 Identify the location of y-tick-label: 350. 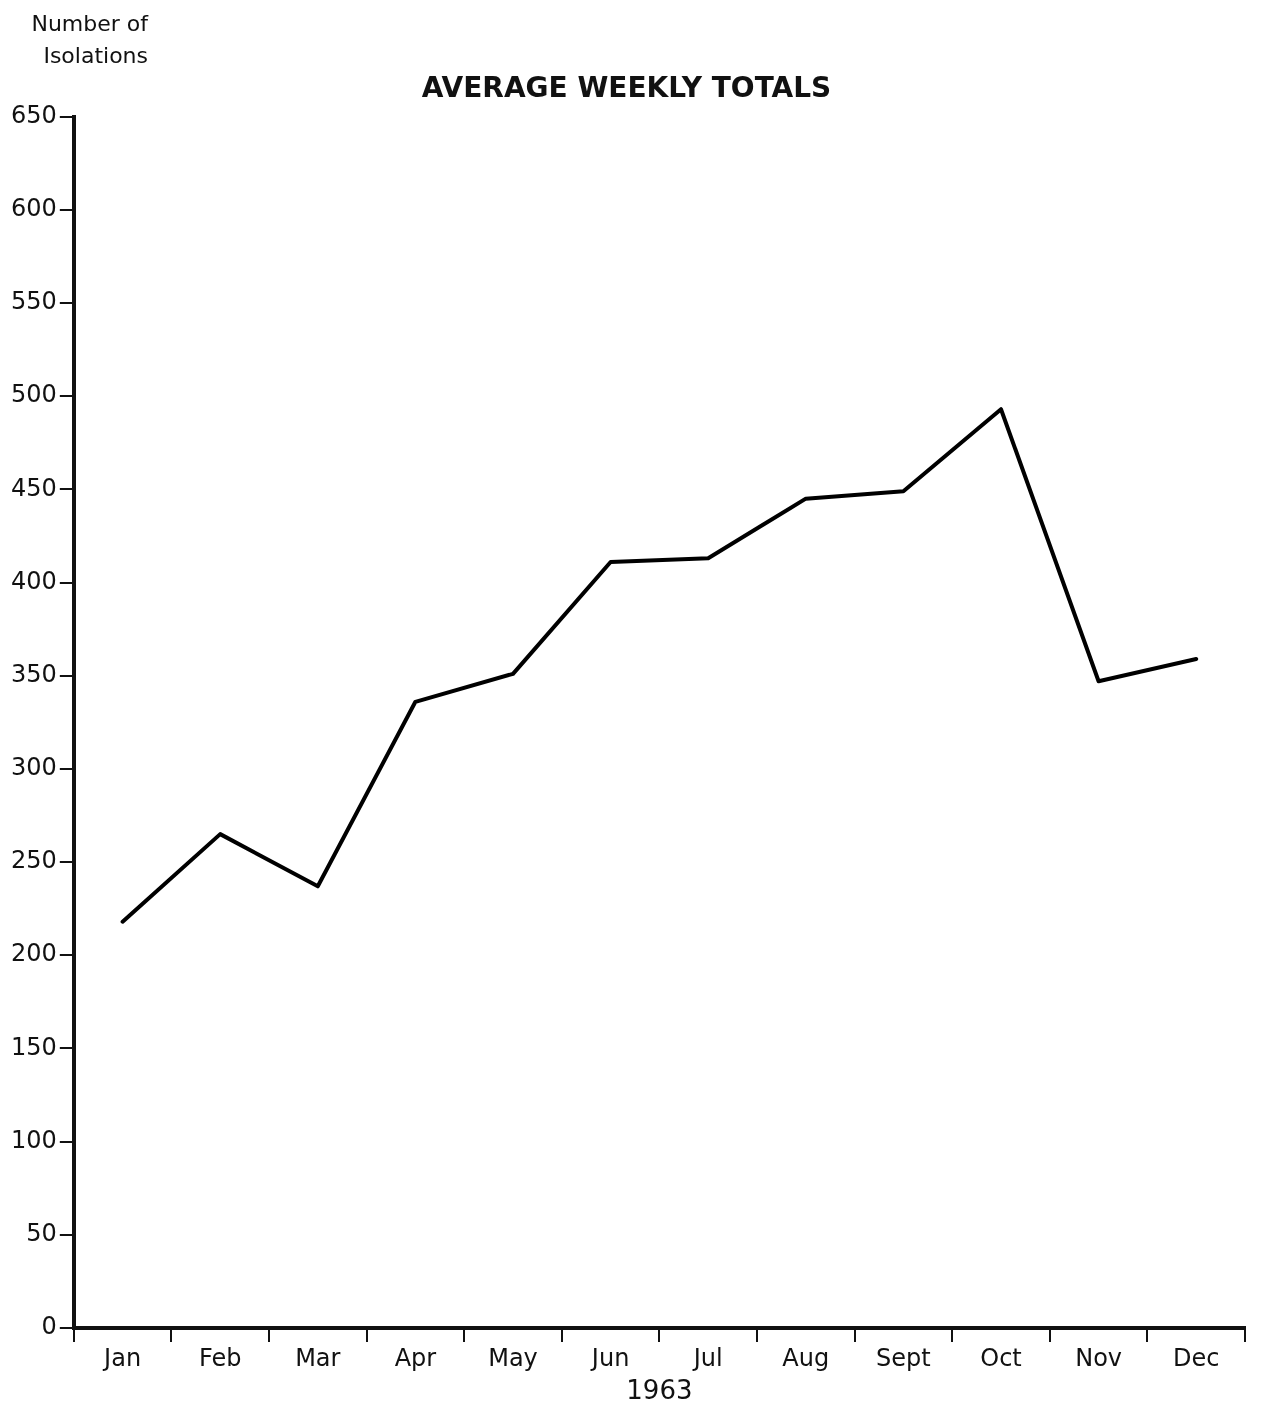
(34, 673).